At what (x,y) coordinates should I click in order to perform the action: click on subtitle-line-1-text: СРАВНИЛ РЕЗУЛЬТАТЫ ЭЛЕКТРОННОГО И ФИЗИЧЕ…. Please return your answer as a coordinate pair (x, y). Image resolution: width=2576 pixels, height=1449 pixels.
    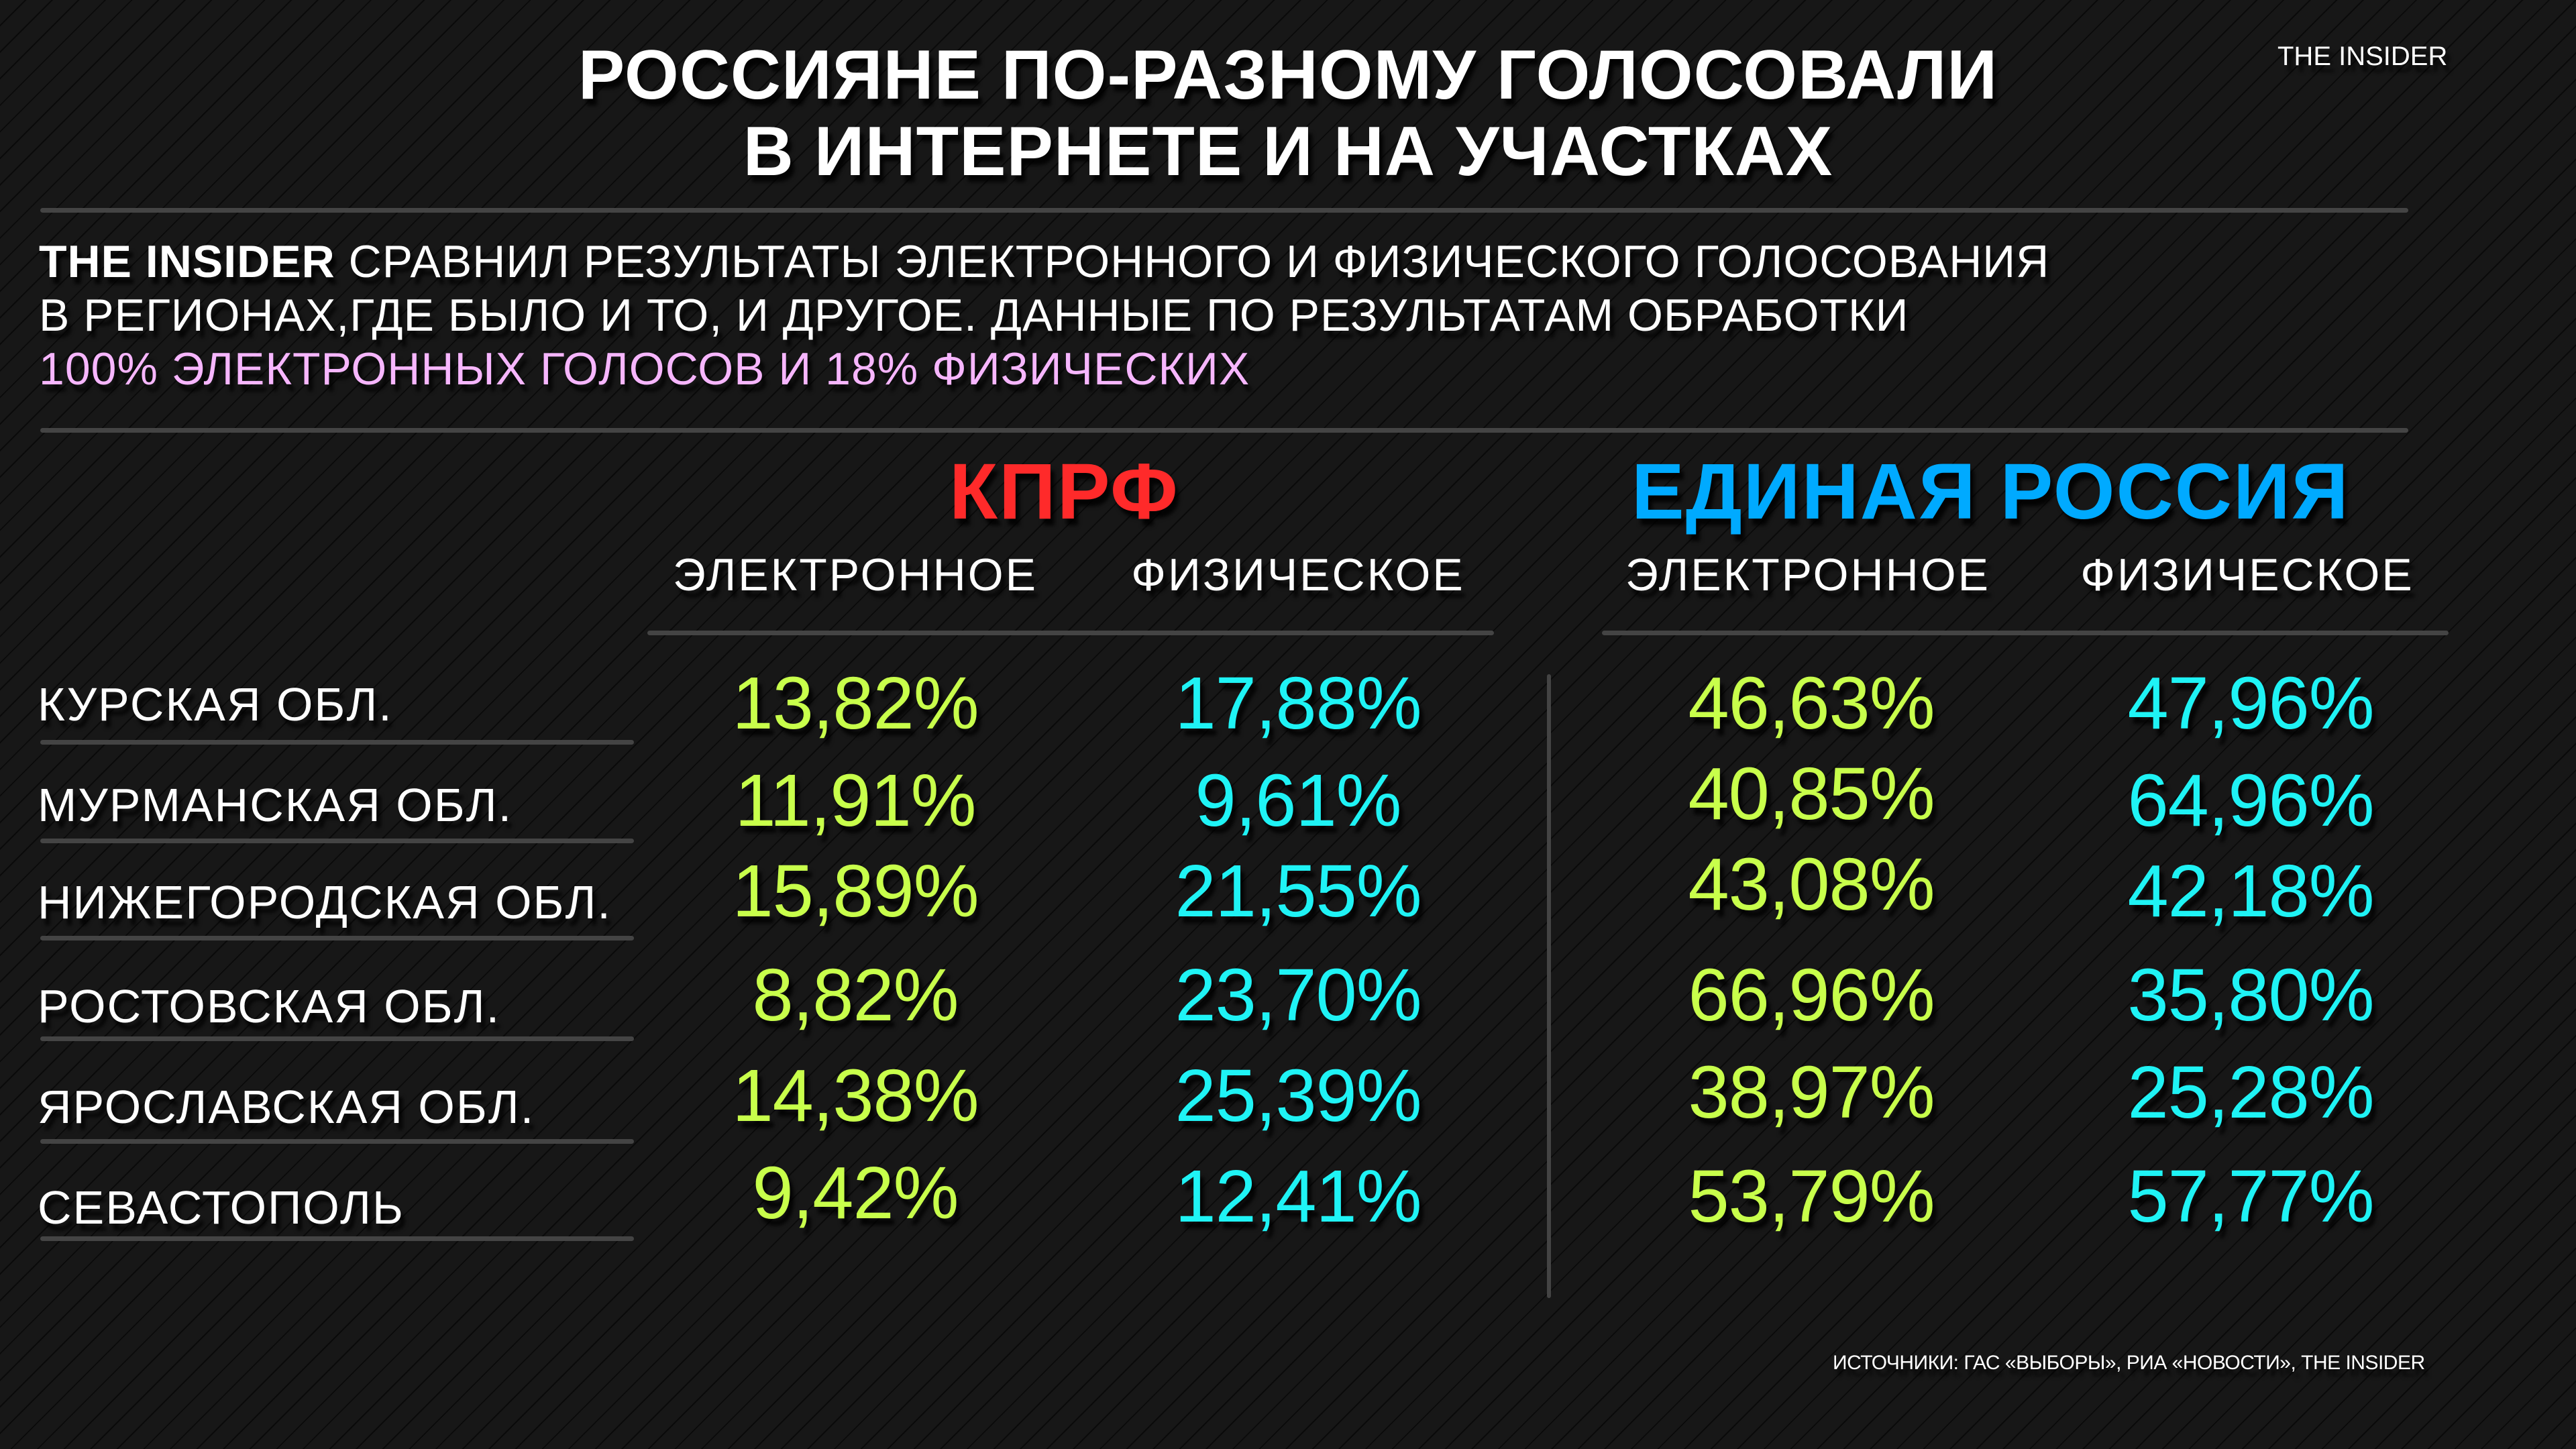
    Looking at the image, I should click on (1192, 261).